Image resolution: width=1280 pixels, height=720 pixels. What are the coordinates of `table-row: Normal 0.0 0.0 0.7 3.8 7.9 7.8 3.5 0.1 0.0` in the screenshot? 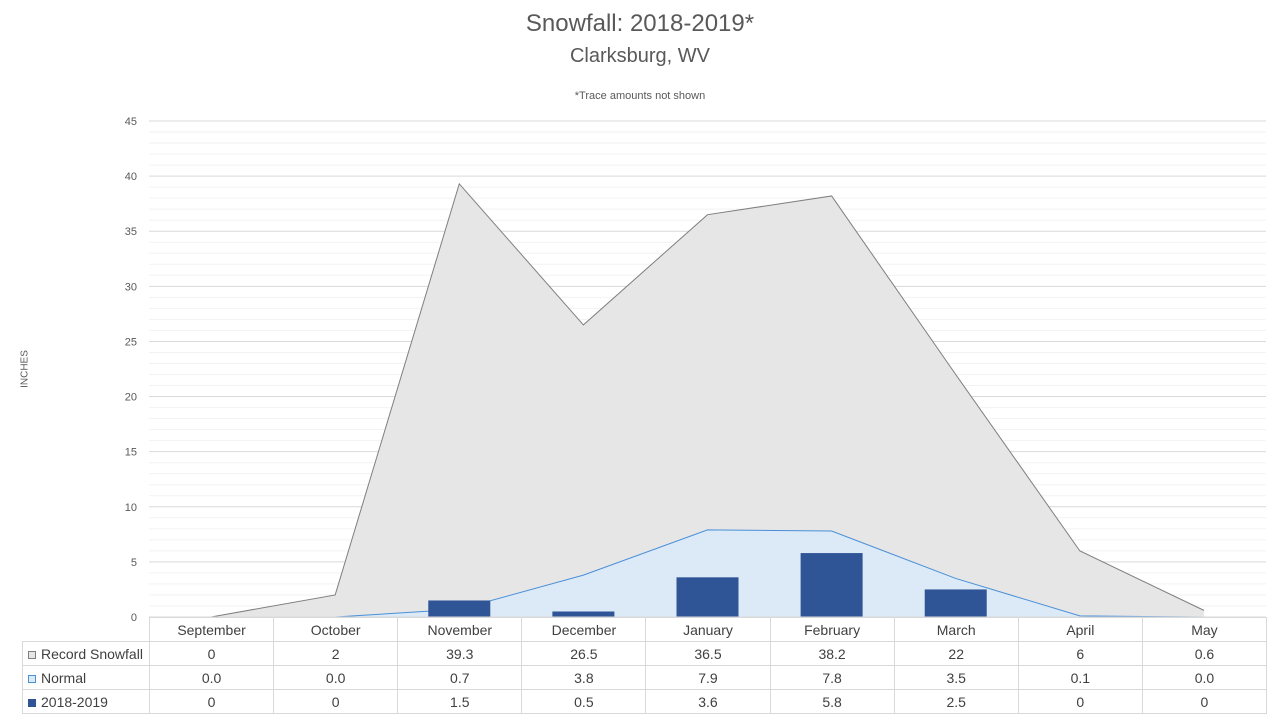 It's located at (644, 677).